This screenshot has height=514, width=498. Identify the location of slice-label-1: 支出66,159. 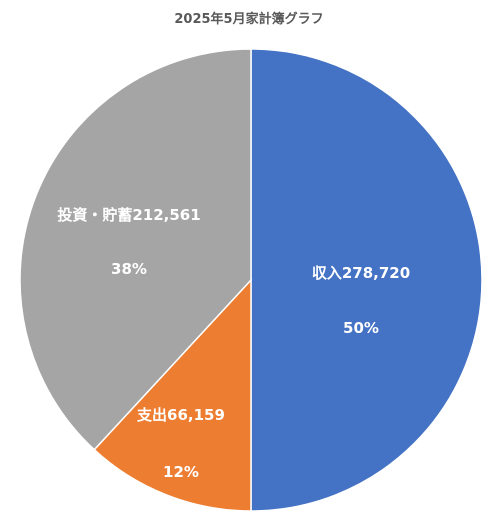
(180, 415).